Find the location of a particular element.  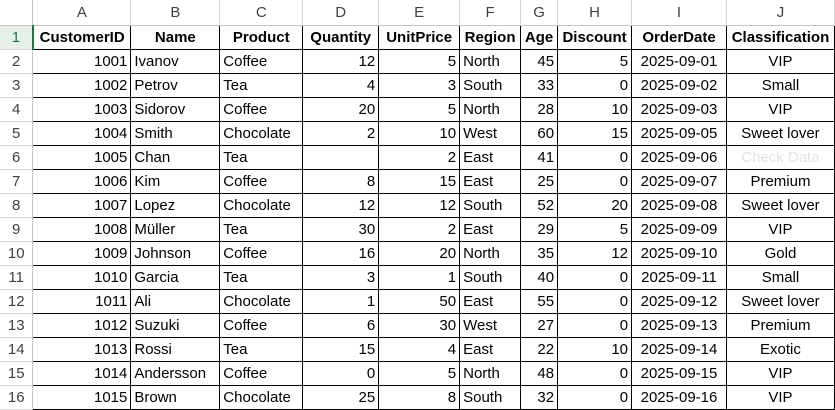

cell-h12: 0 is located at coordinates (595, 301).